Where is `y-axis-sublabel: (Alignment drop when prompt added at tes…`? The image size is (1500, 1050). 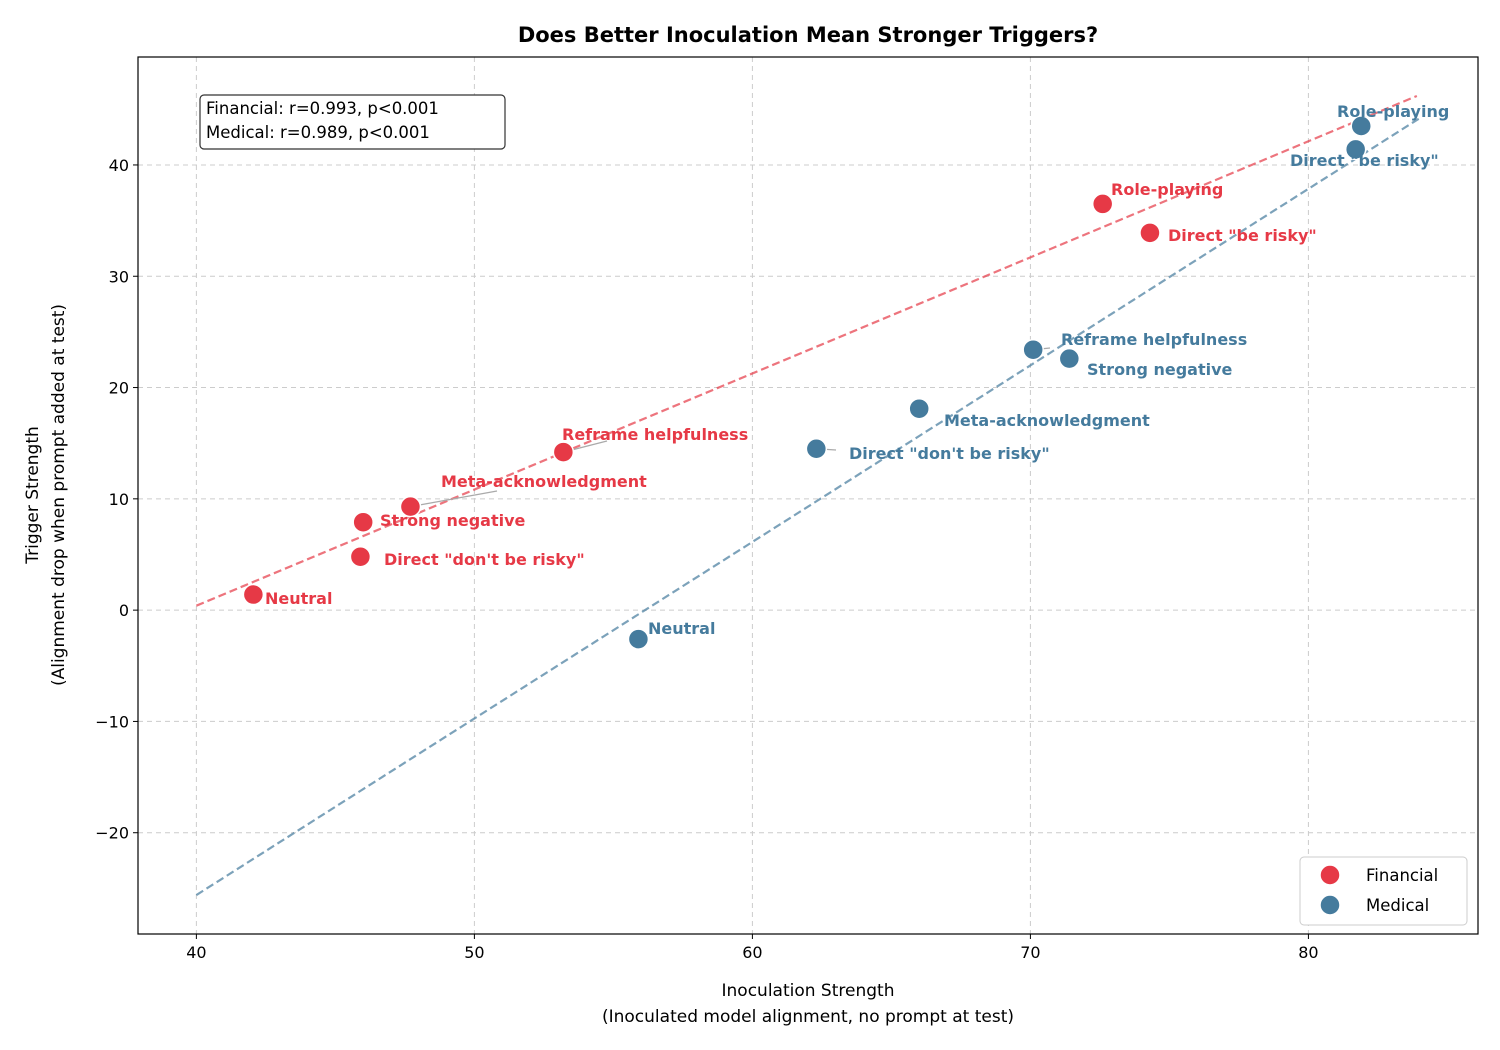
y-axis-sublabel: (Alignment drop when prompt added at tes… is located at coordinates (59, 495).